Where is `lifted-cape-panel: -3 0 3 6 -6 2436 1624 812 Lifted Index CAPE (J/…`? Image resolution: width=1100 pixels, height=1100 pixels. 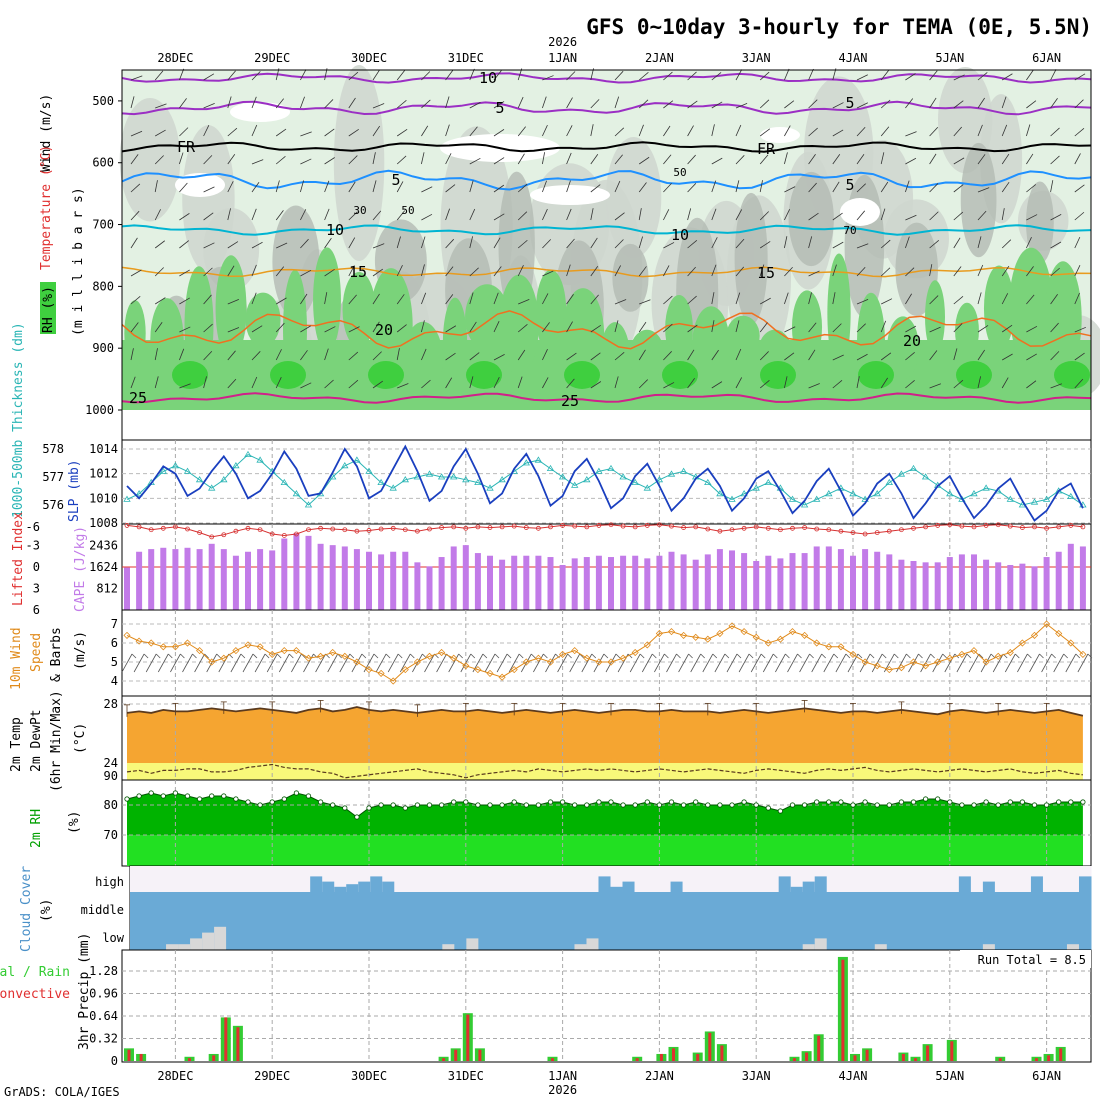
lifted-cape-panel: -3 0 3 6 -6 2436 1624 812 Lifted Index CAPE (J/… is located at coordinates (551, 564).